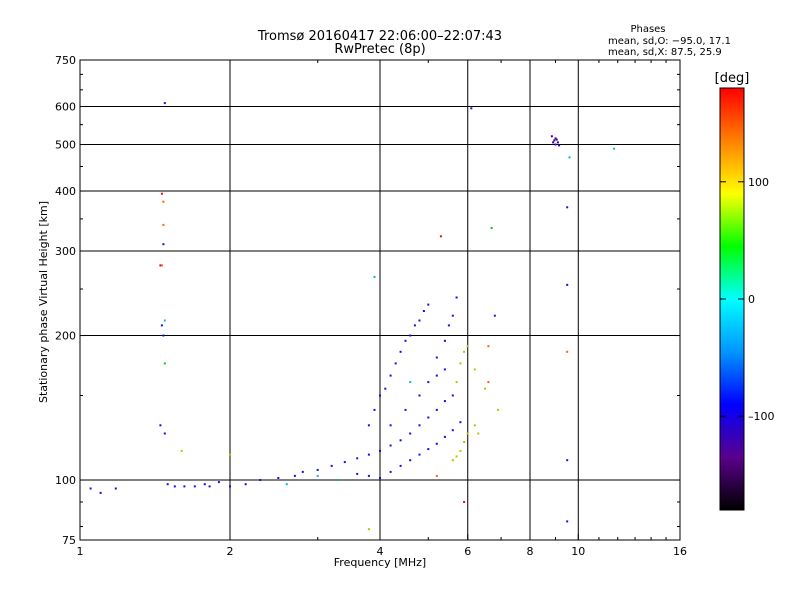  I want to click on y-tick-label: 400, so click(65, 191).